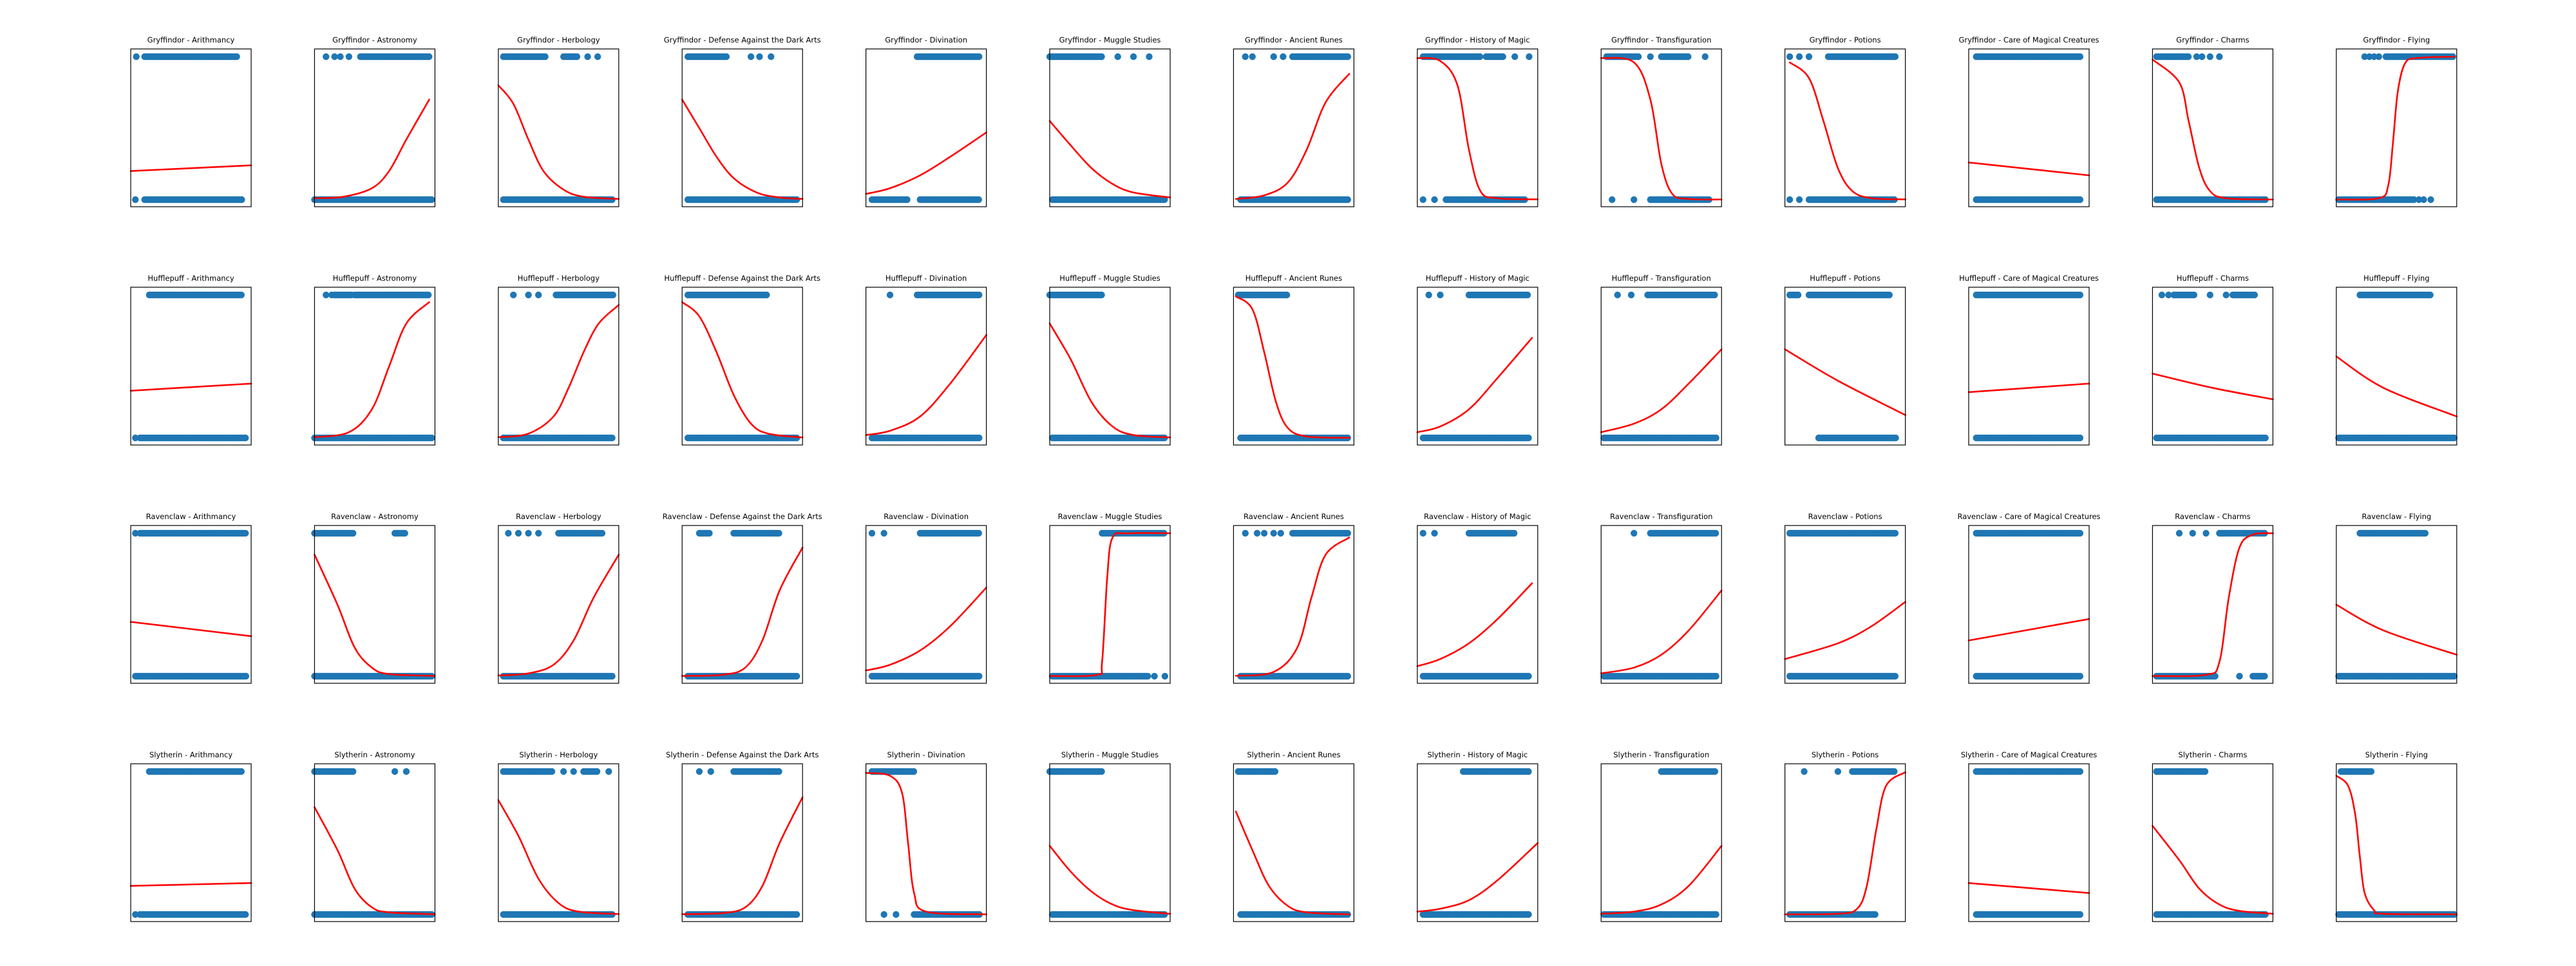 This screenshot has width=2576, height=966. I want to click on subplot-title: Hufflepuff - Charms, so click(2213, 278).